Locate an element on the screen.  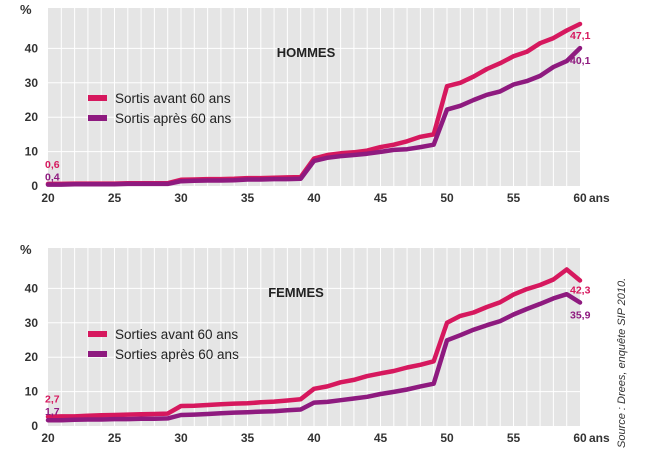
legend-label: Sorties avant 60 ans is located at coordinates (176, 334).